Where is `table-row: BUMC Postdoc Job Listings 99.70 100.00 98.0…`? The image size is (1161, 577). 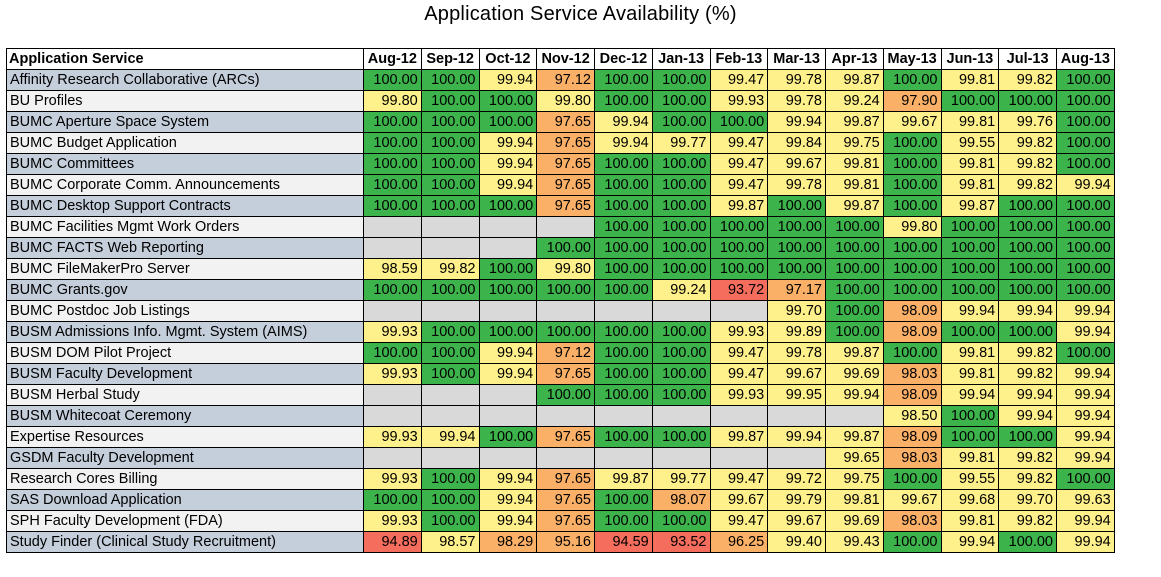 table-row: BUMC Postdoc Job Listings 99.70 100.00 98.0… is located at coordinates (560, 311).